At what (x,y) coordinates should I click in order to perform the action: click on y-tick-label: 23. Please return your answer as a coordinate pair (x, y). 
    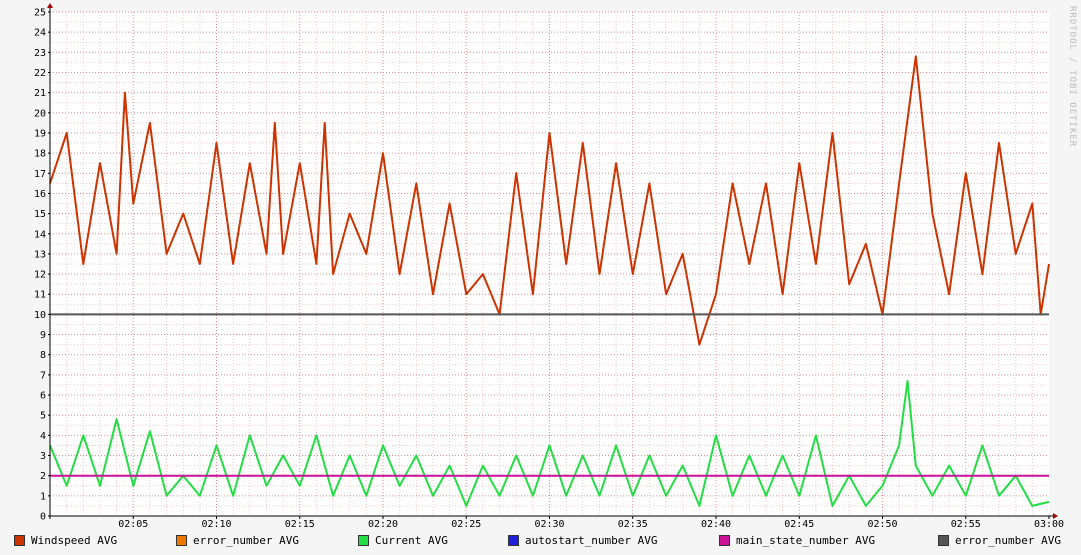
    Looking at the image, I should click on (40, 53).